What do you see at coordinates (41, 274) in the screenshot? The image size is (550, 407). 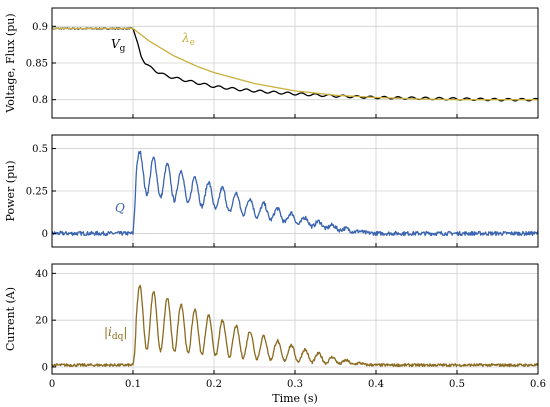 I see `y-tick-label: 40` at bounding box center [41, 274].